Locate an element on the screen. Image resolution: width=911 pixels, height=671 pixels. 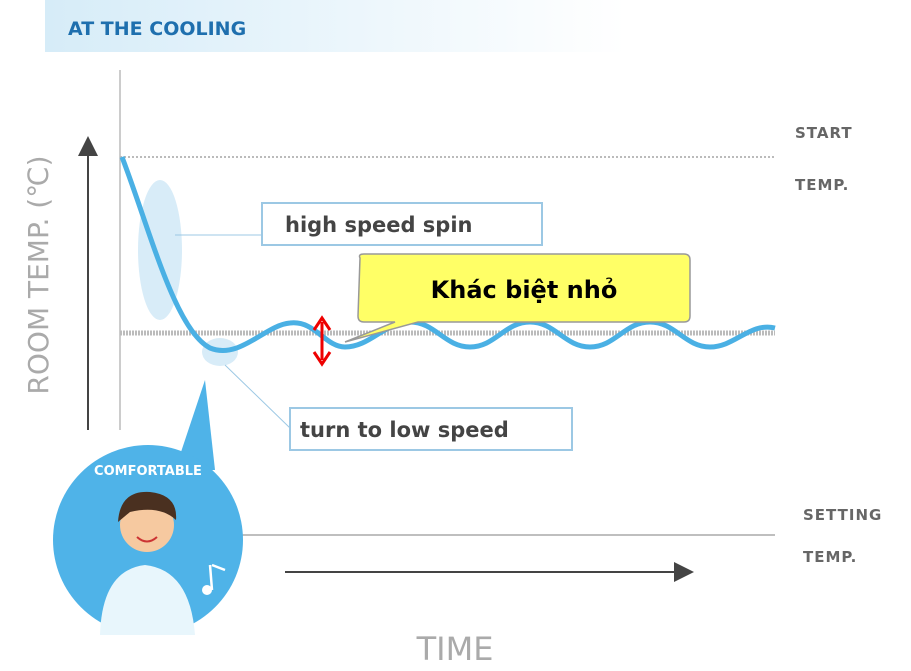
header-band is located at coordinates (335, 26).